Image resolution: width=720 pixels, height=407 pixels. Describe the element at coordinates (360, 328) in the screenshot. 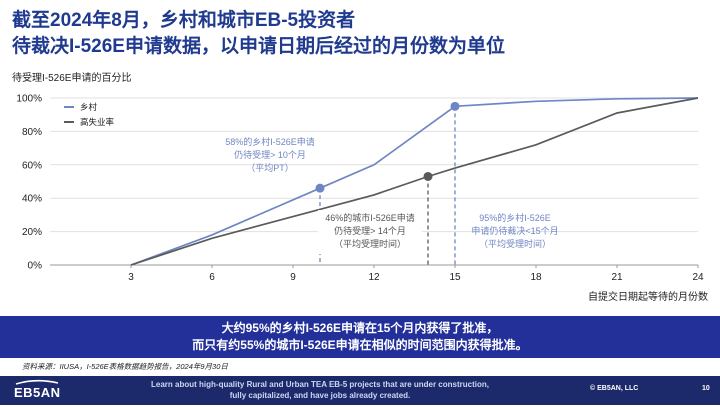

I see `banner-line-1: 大约95%的乡村I-526E申请在15个月内获得了批准，` at that location.